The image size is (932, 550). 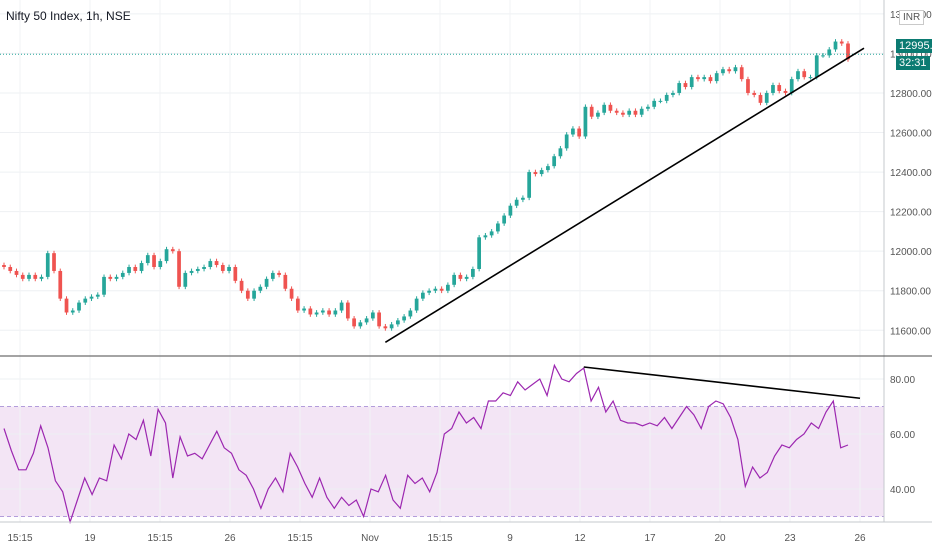 What do you see at coordinates (911, 173) in the screenshot?
I see `price-tick-label: 12400.00` at bounding box center [911, 173].